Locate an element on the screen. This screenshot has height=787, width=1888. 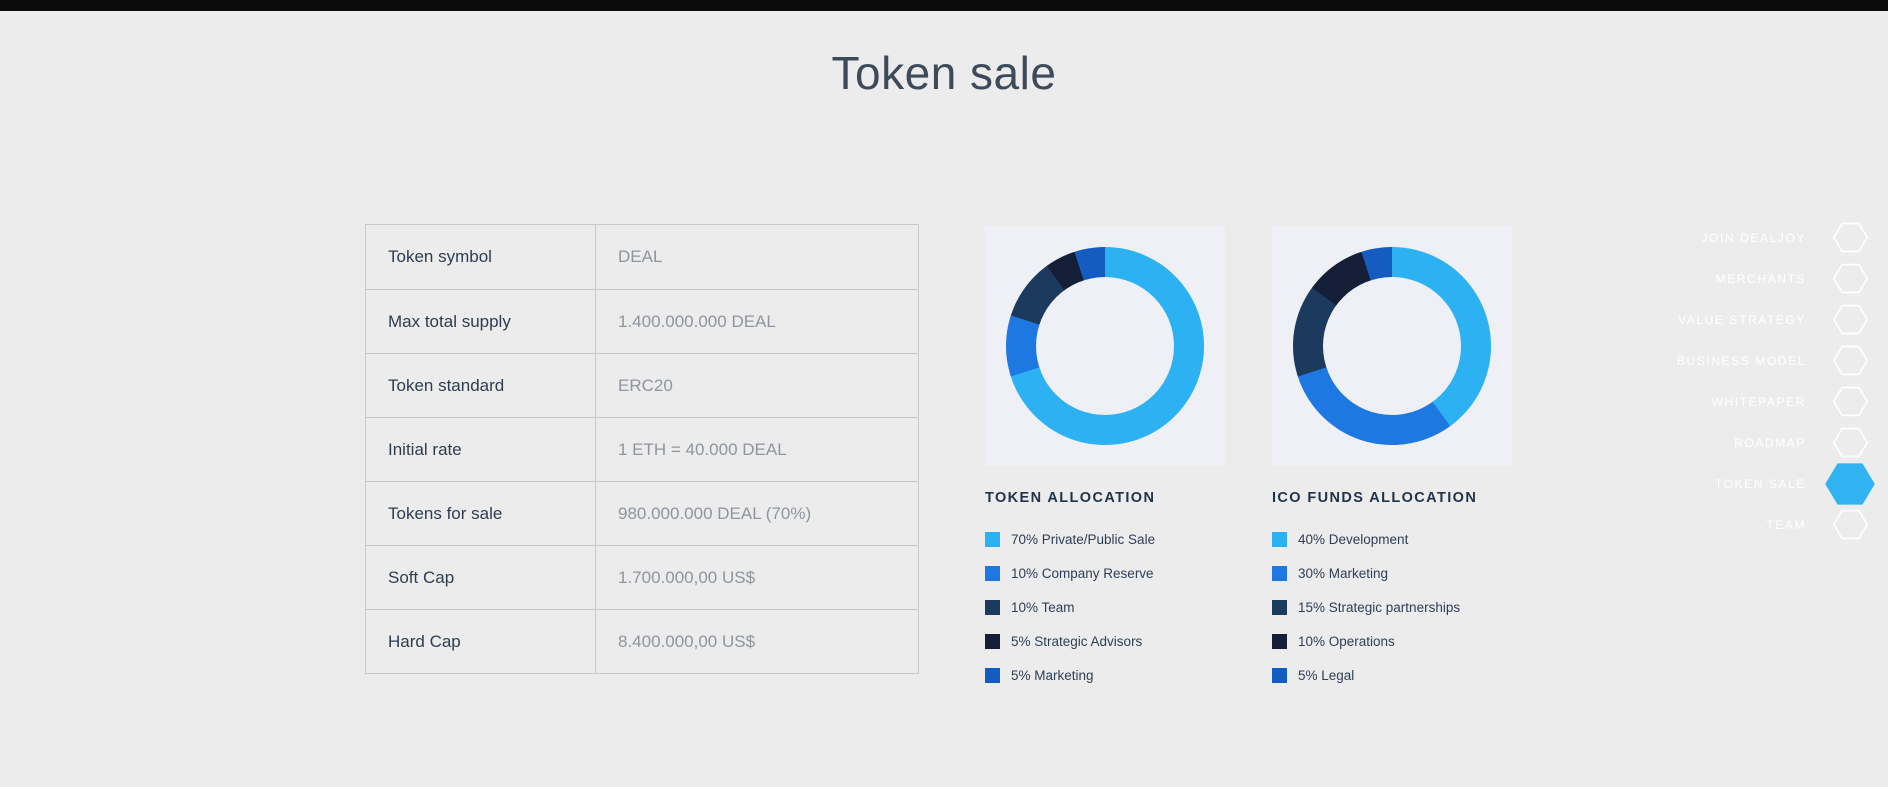
table-label-max-total-supply: Max total supply is located at coordinates (481, 321).